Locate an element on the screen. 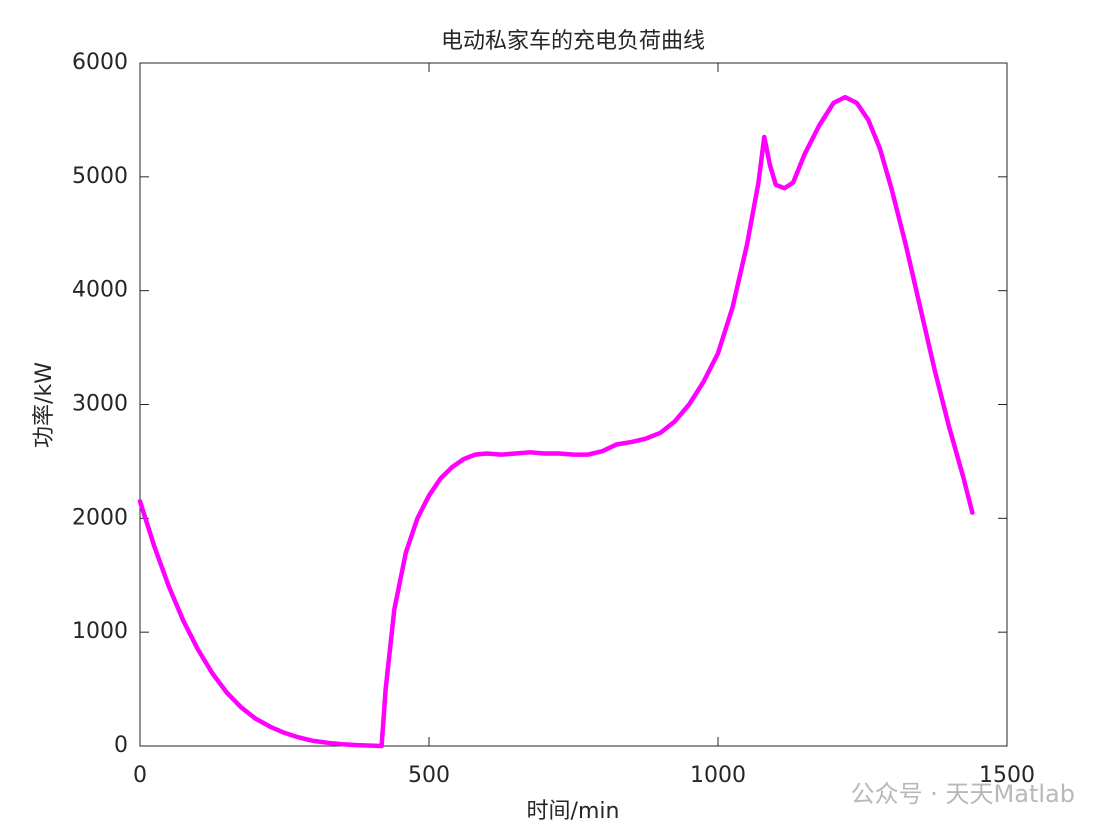  chart-title: 电动私家车的充电负荷曲线 is located at coordinates (573, 41).